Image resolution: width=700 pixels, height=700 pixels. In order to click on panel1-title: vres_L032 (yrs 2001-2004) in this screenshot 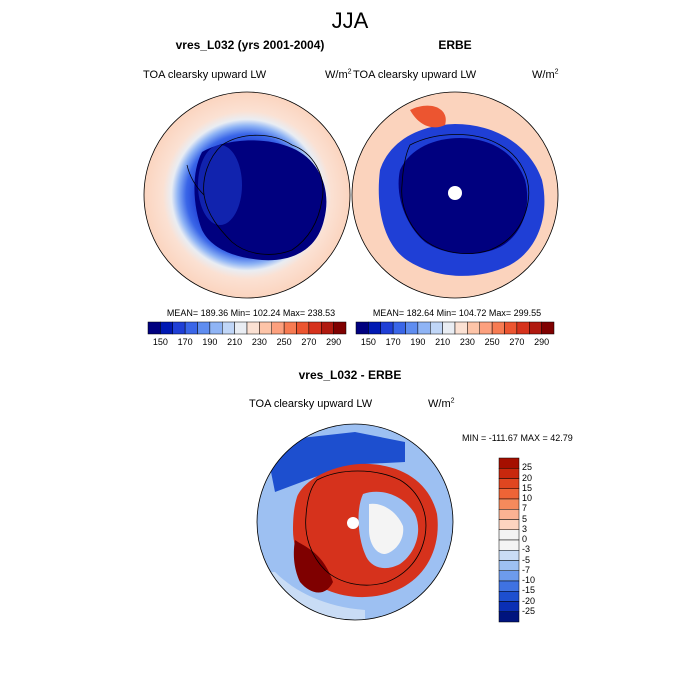, I will do `click(250, 45)`.